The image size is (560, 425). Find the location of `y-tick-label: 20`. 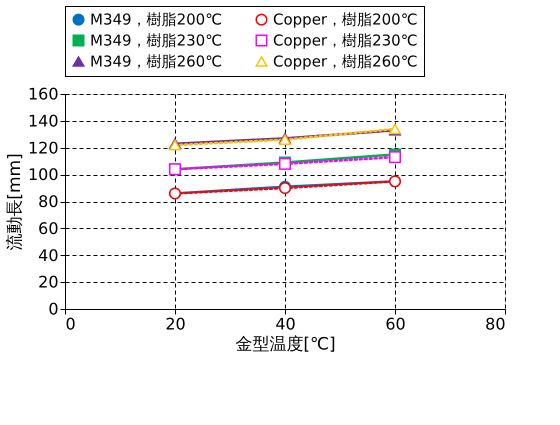

y-tick-label: 20 is located at coordinates (48, 282).